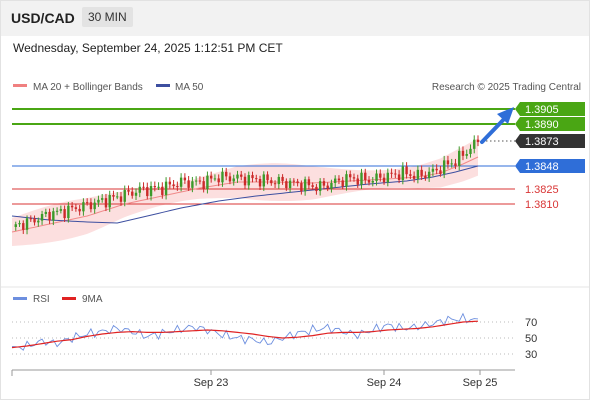 This screenshot has height=400, width=590. I want to click on timeframe-button: 30 MIN, so click(107, 17).